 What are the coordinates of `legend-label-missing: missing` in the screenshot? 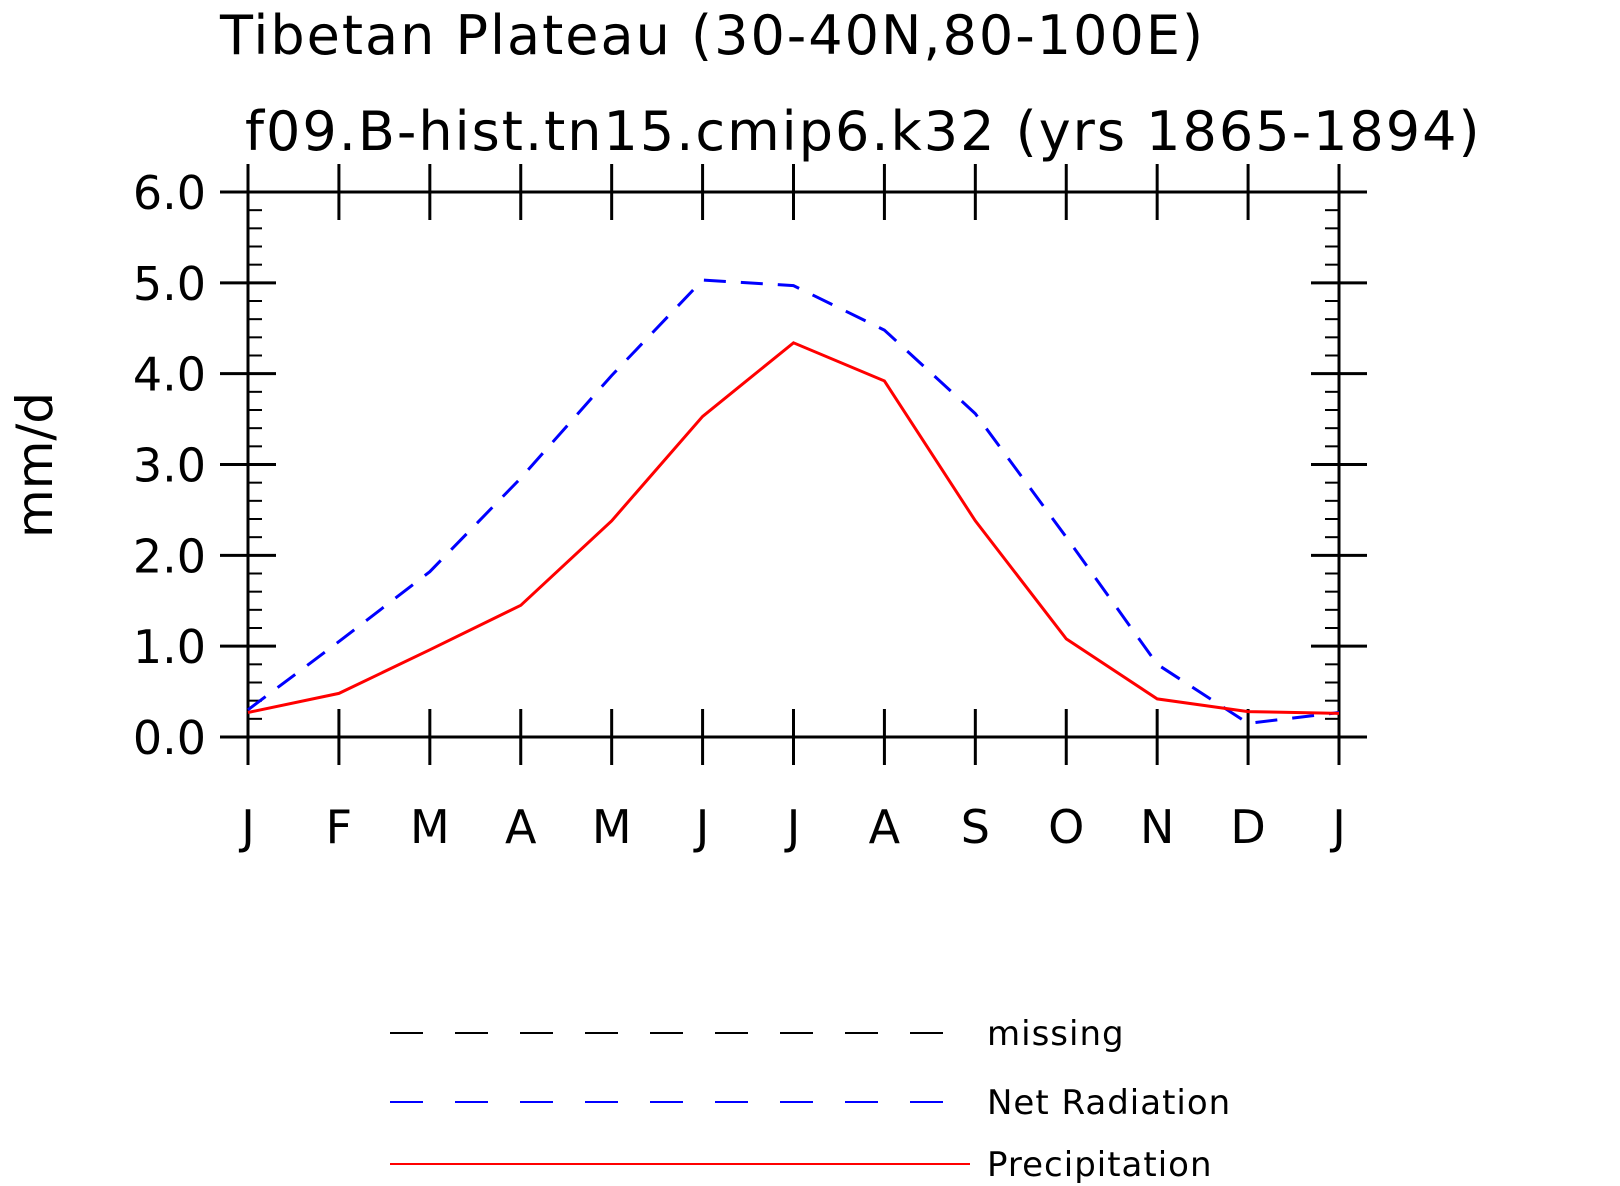 It's located at (1056, 1034).